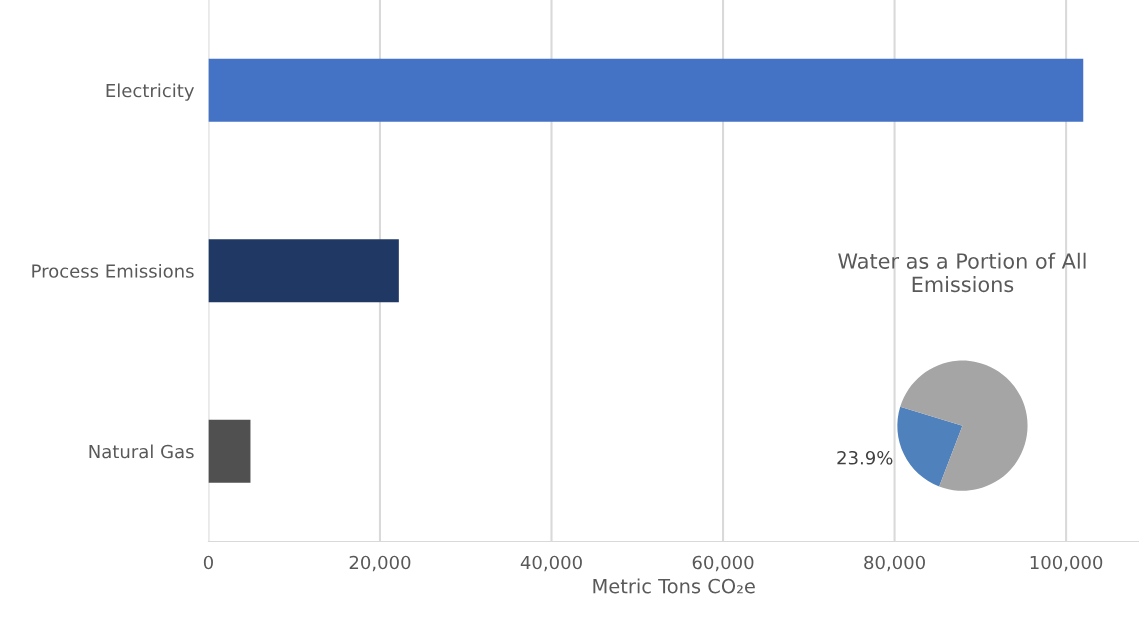 The image size is (1139, 626). Describe the element at coordinates (150, 92) in the screenshot. I see `y-tick-label: Electricity` at that location.